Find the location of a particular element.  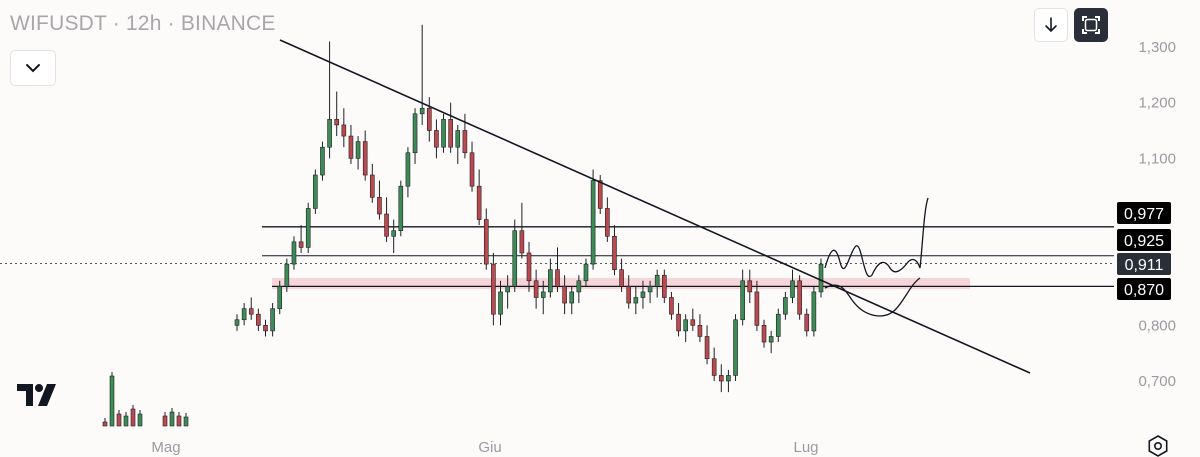

time-axis: Mag Giu Lug is located at coordinates (484, 447).